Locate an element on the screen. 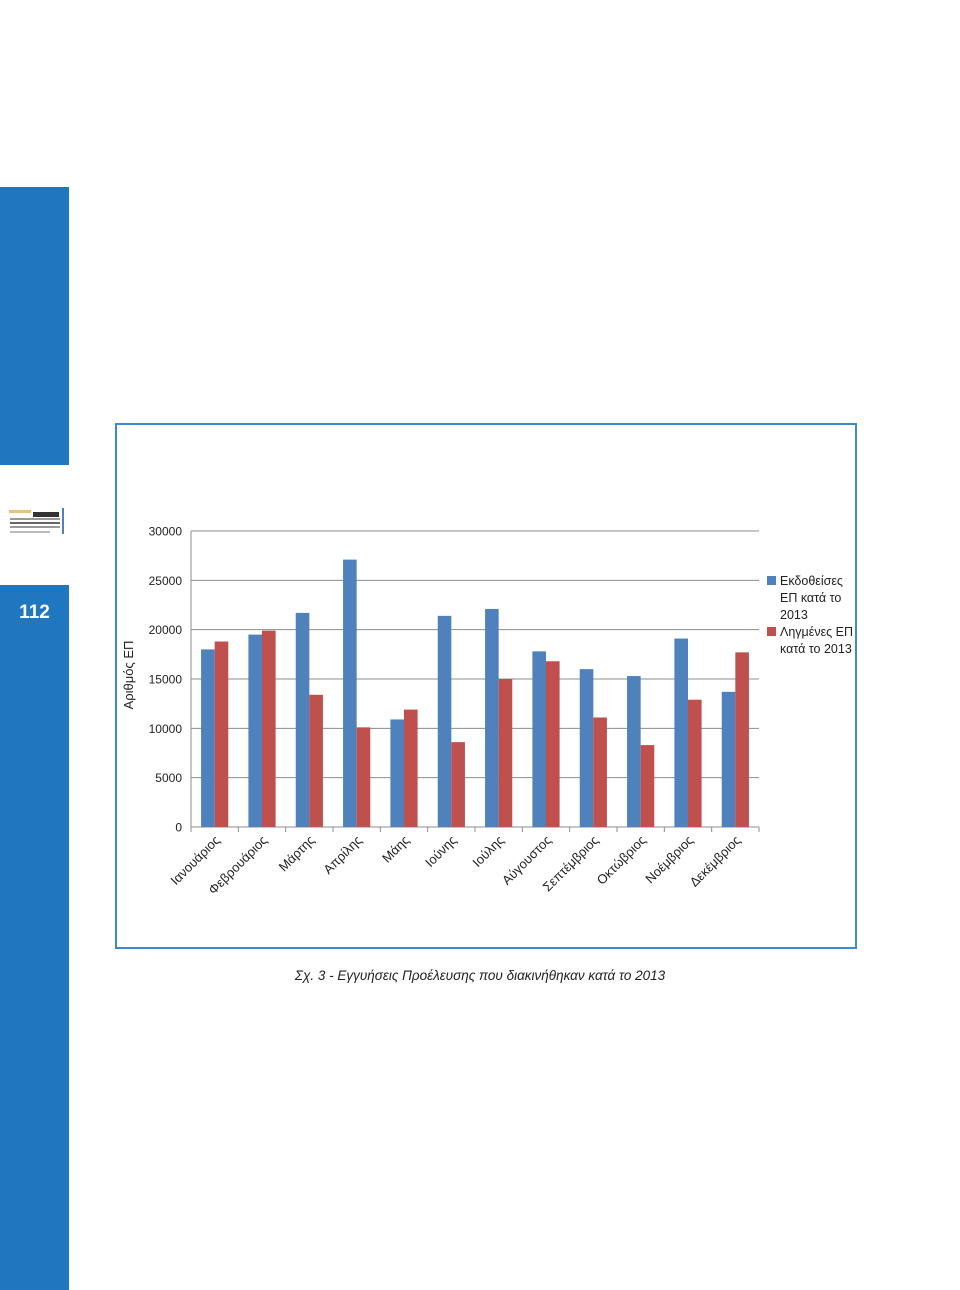 This screenshot has width=960, height=1290. legend-label: κατά το 2013 is located at coordinates (816, 649).